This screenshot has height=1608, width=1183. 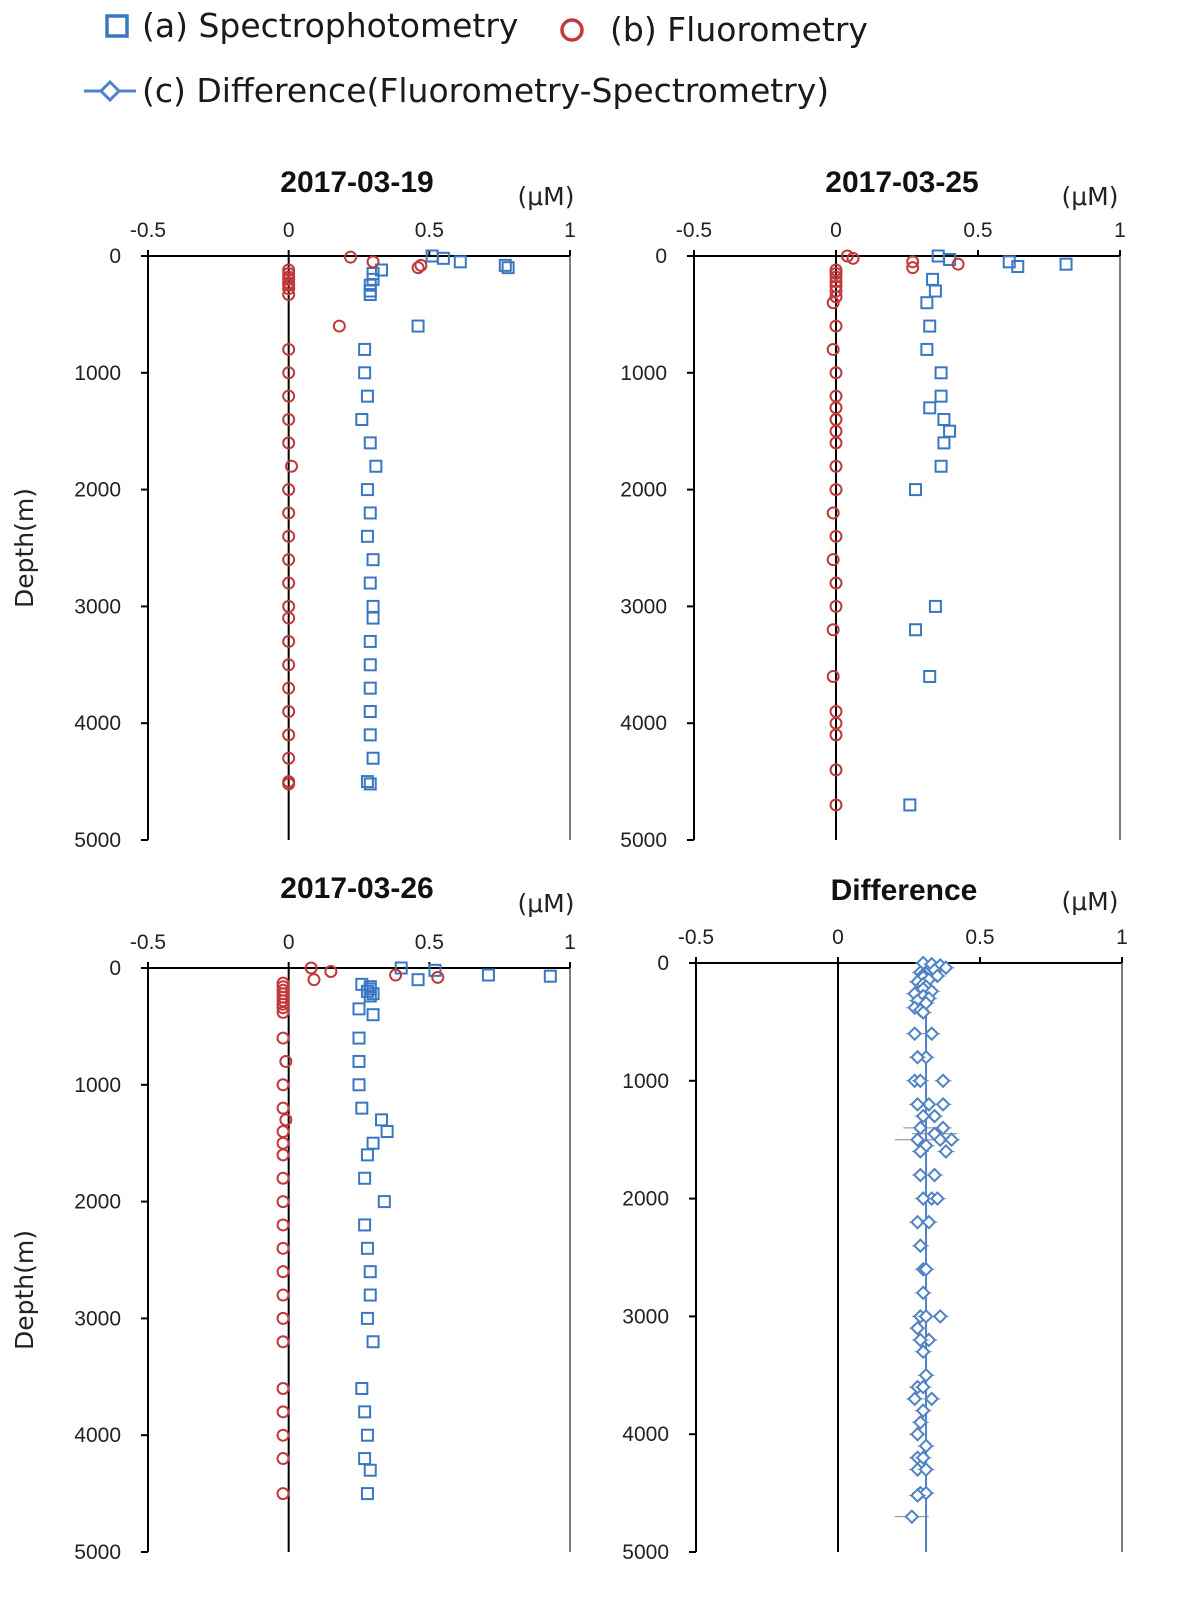 I want to click on y-tick-label: 0, so click(x=115, y=256).